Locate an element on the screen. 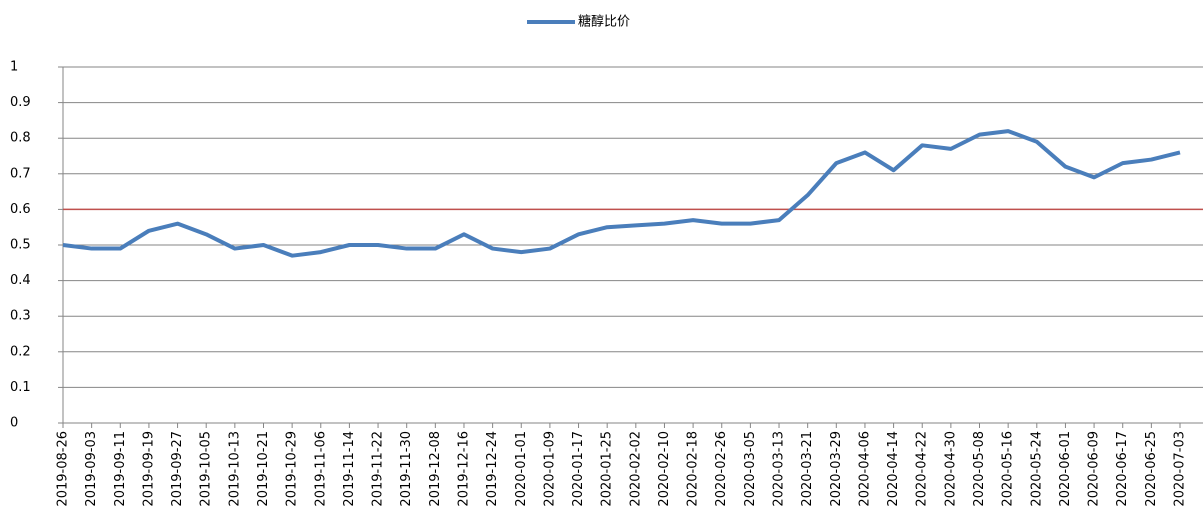 The image size is (1203, 529). x-tick-label: 2020-03-29 is located at coordinates (836, 469).